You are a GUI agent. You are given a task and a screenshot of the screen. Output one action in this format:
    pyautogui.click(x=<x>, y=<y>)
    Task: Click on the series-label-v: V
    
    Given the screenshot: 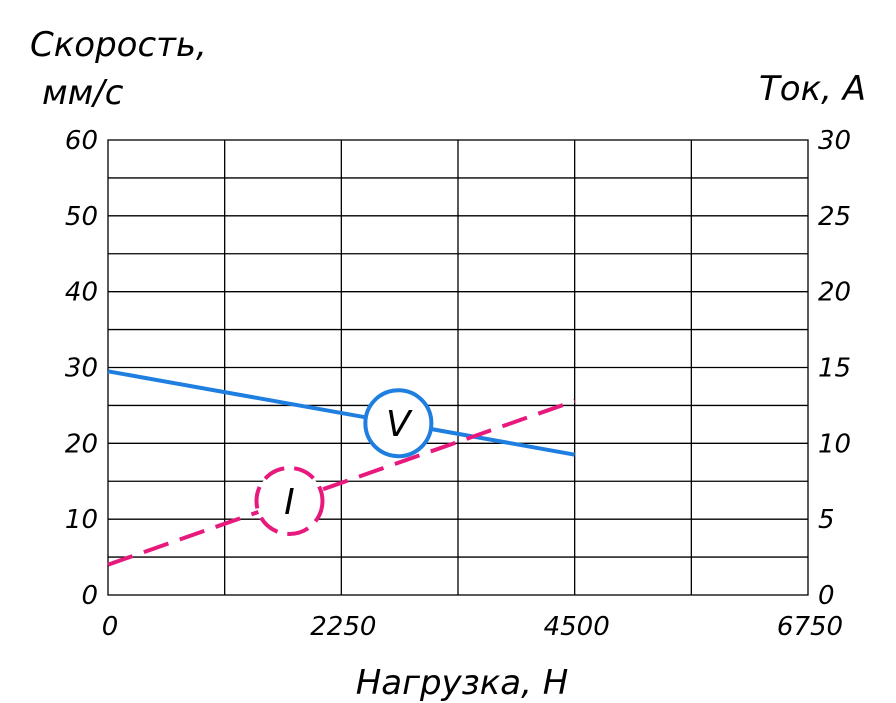 What is the action you would take?
    pyautogui.click(x=399, y=424)
    